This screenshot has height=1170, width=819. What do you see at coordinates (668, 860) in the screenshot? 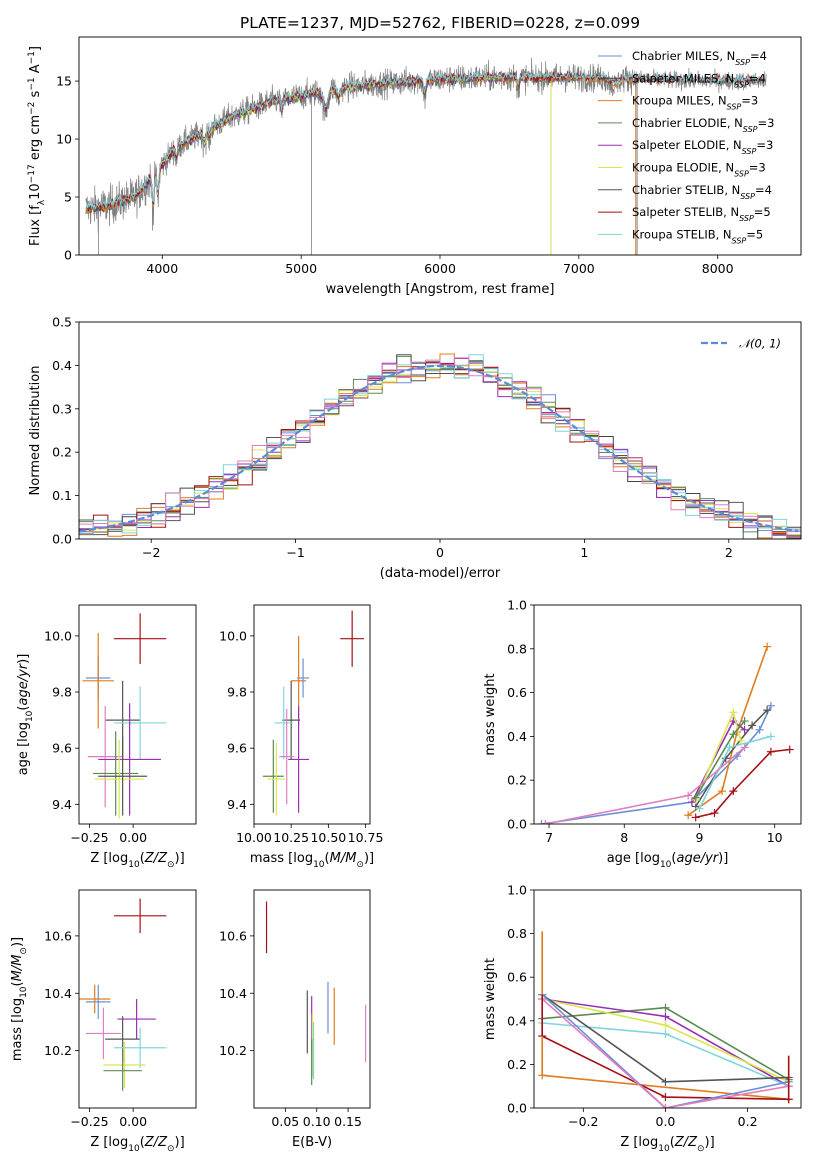
I see `x-axis-label: age [log10(age/yr)]` at bounding box center [668, 860].